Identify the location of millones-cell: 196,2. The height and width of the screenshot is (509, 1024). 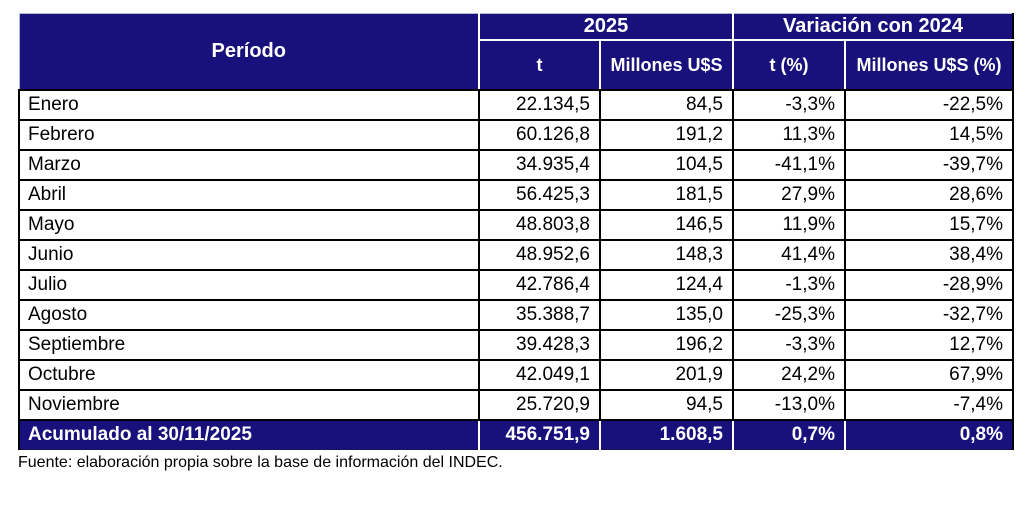
(666, 345).